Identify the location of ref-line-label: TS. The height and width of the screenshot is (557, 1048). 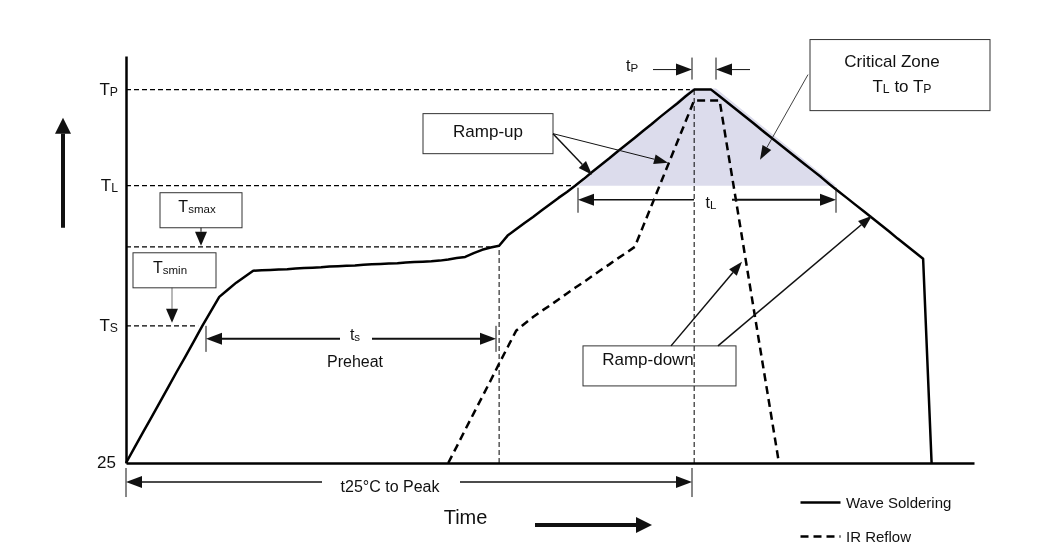
(108, 325).